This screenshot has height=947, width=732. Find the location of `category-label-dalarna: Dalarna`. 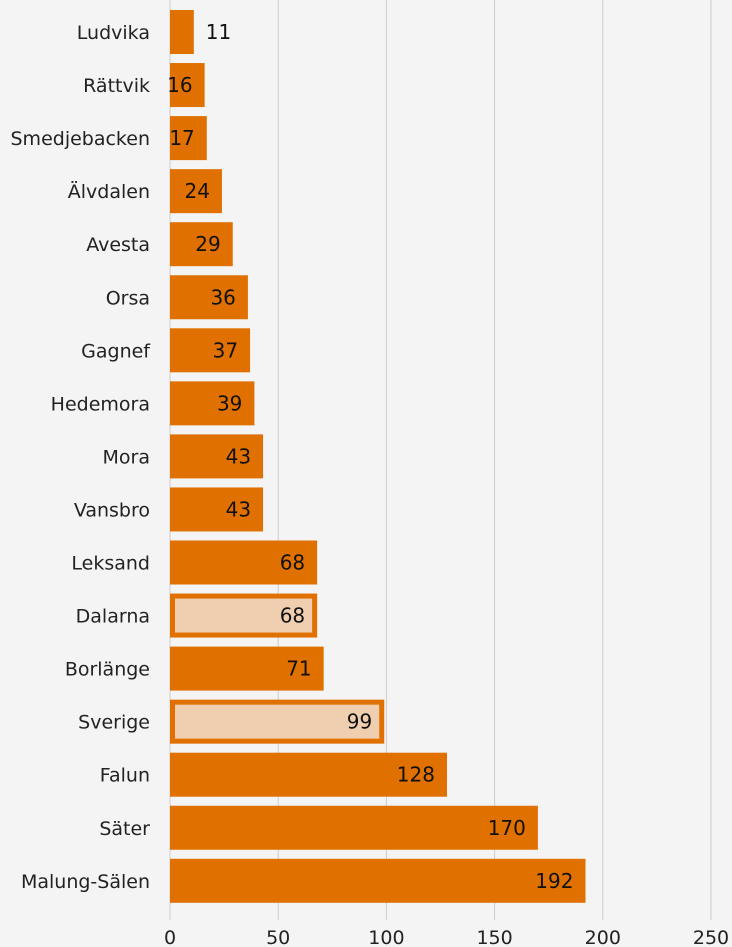

category-label-dalarna: Dalarna is located at coordinates (113, 617).